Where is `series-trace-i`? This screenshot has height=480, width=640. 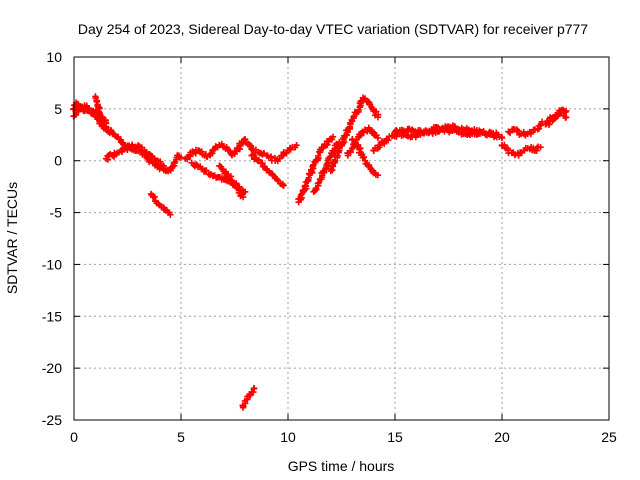
series-trace-i is located at coordinates (267, 170).